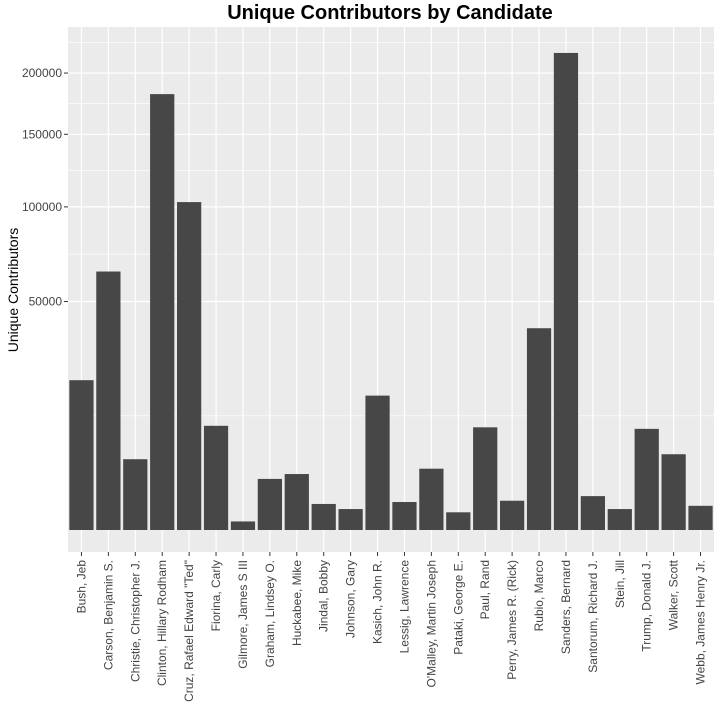 Image resolution: width=720 pixels, height=720 pixels. Describe the element at coordinates (189, 631) in the screenshot. I see `x-tick-label: Cruz, Rafael Edward "Ted"` at that location.